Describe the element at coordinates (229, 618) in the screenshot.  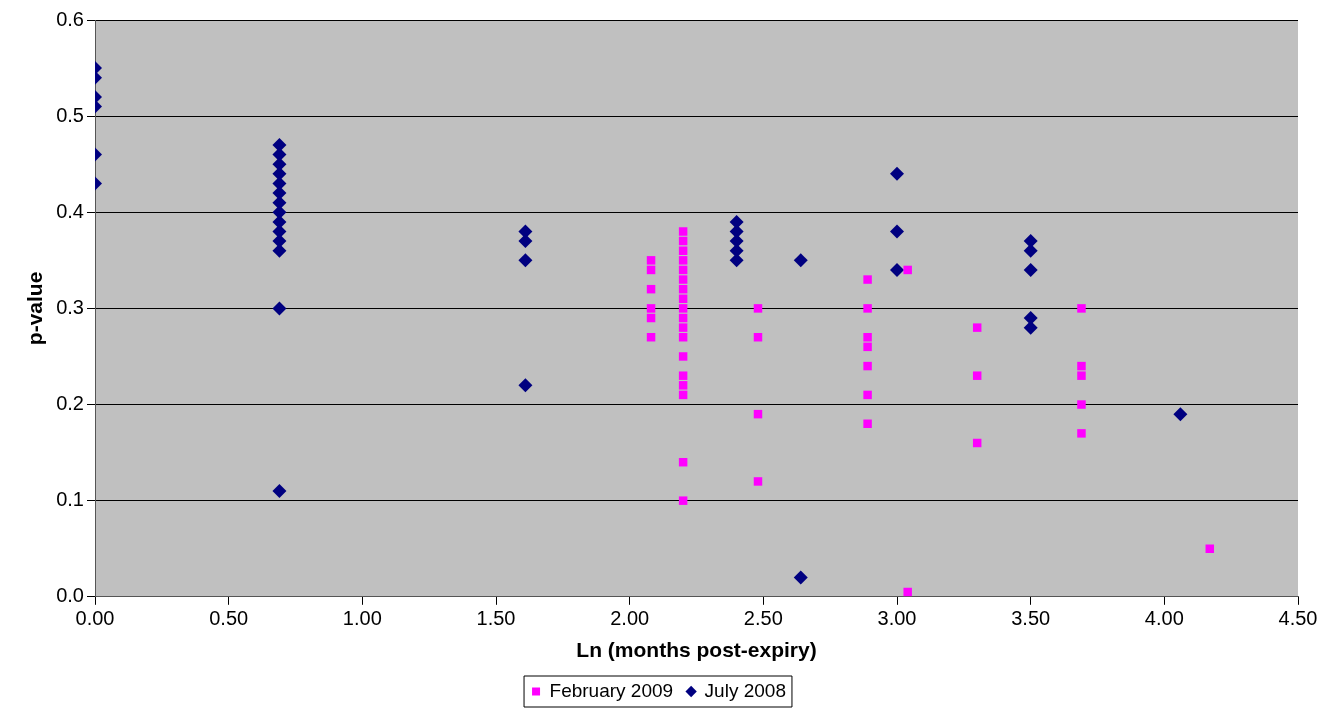
I see `x-tick-label: 0.50` at that location.